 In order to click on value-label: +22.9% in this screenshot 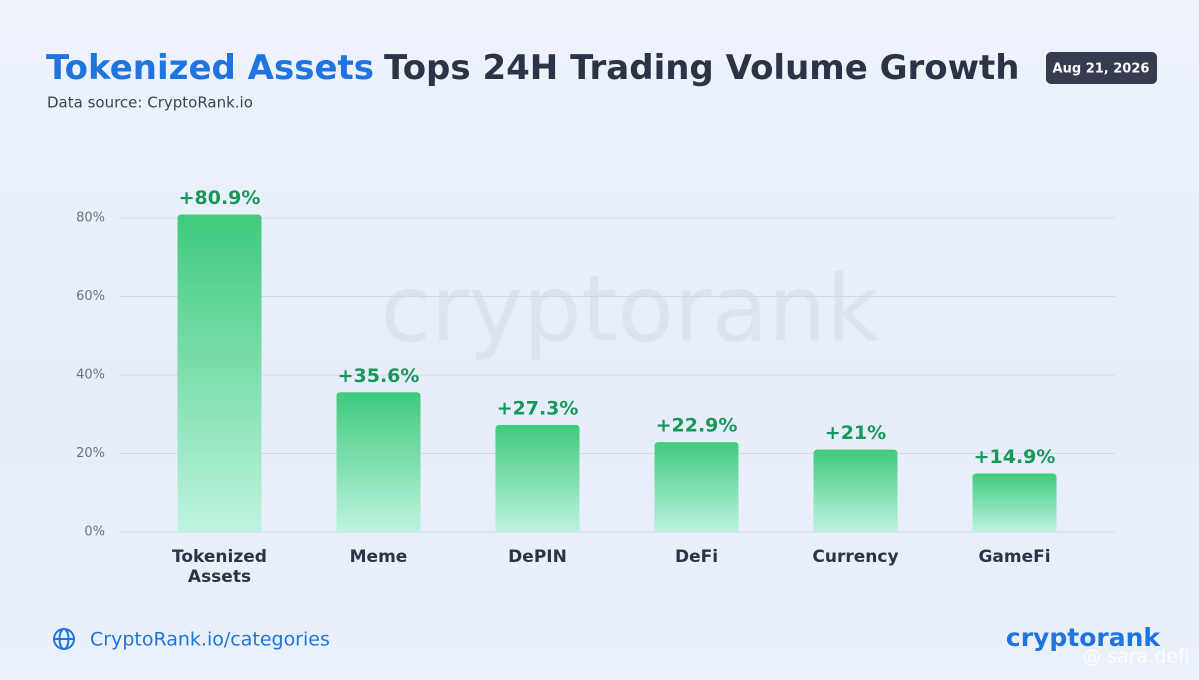, I will do `click(697, 426)`.